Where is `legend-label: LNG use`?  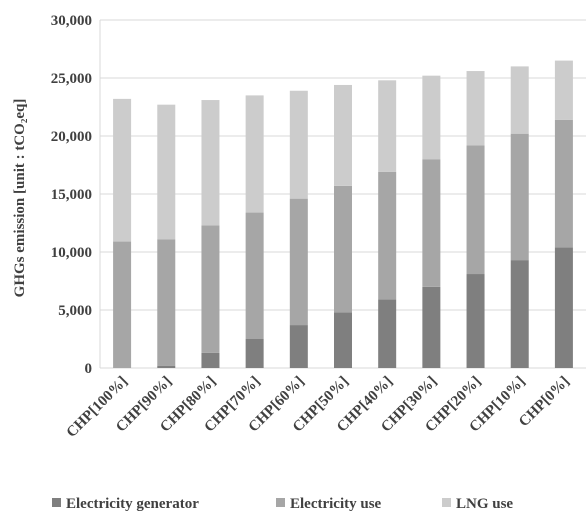
legend-label: LNG use is located at coordinates (484, 504).